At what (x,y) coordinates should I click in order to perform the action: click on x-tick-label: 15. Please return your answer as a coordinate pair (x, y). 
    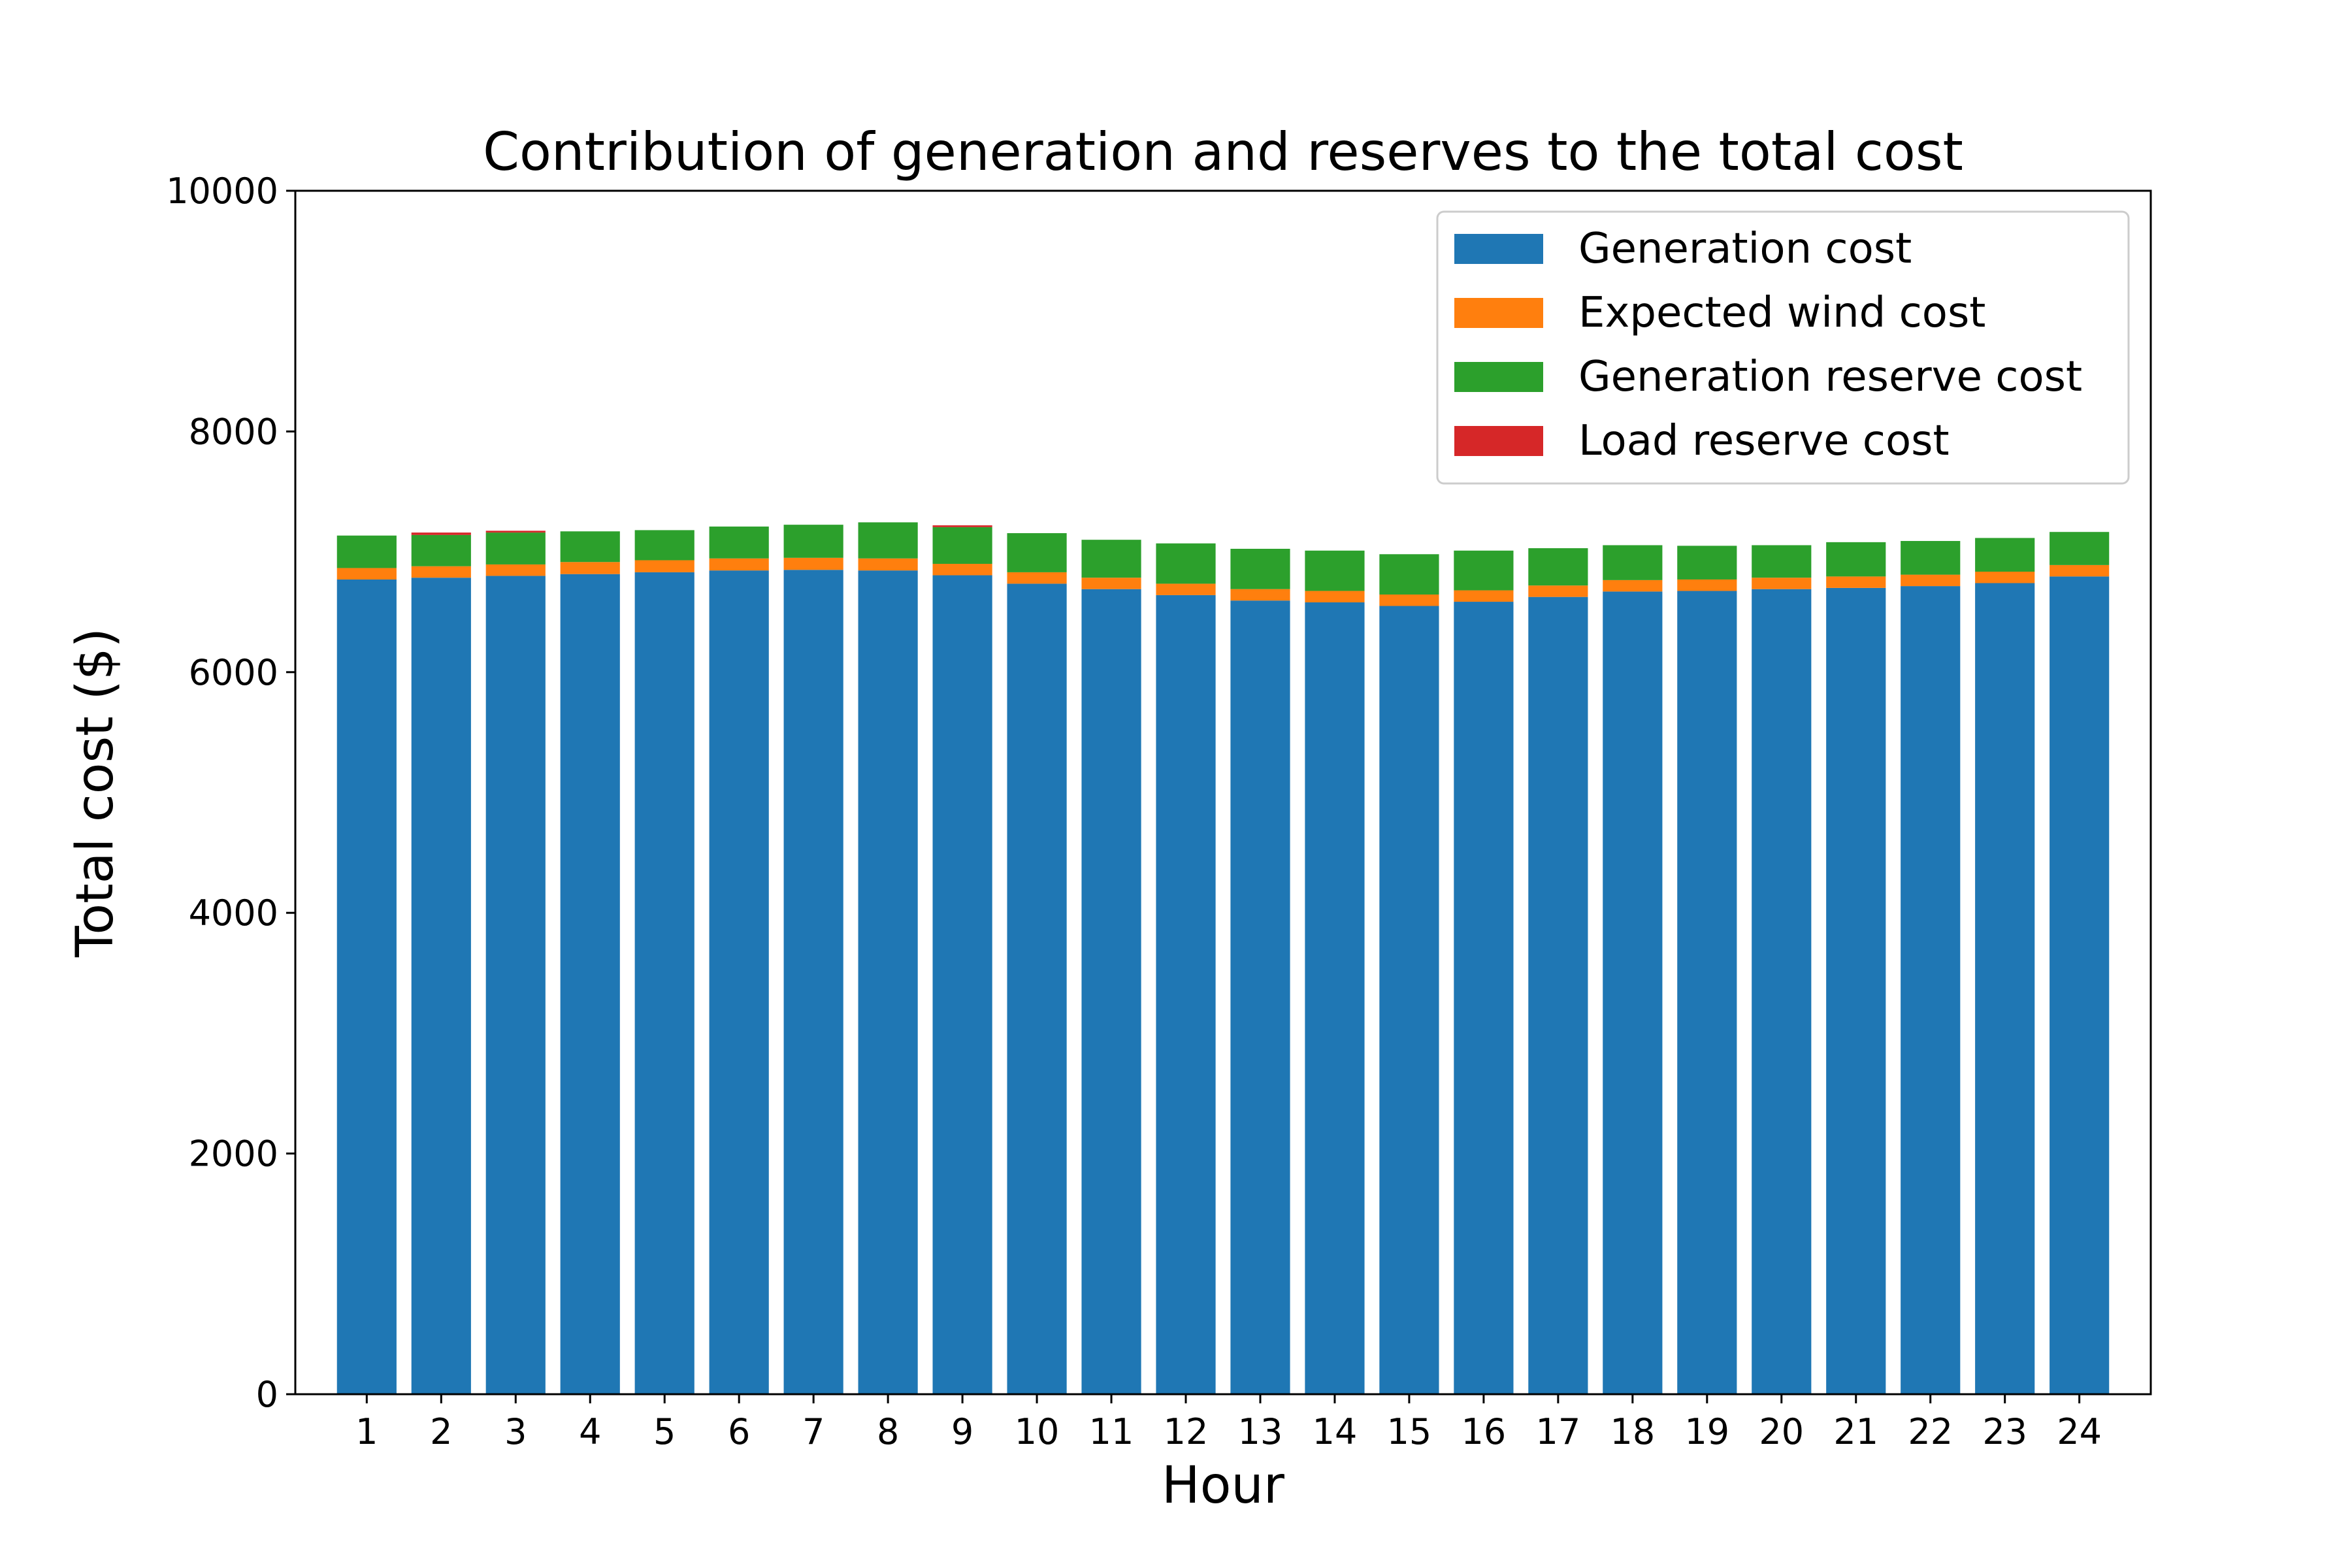
    Looking at the image, I should click on (1409, 1431).